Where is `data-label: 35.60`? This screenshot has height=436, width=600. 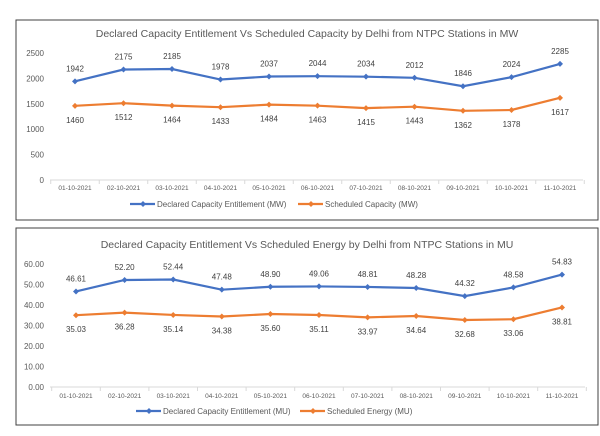 data-label: 35.60 is located at coordinates (270, 328).